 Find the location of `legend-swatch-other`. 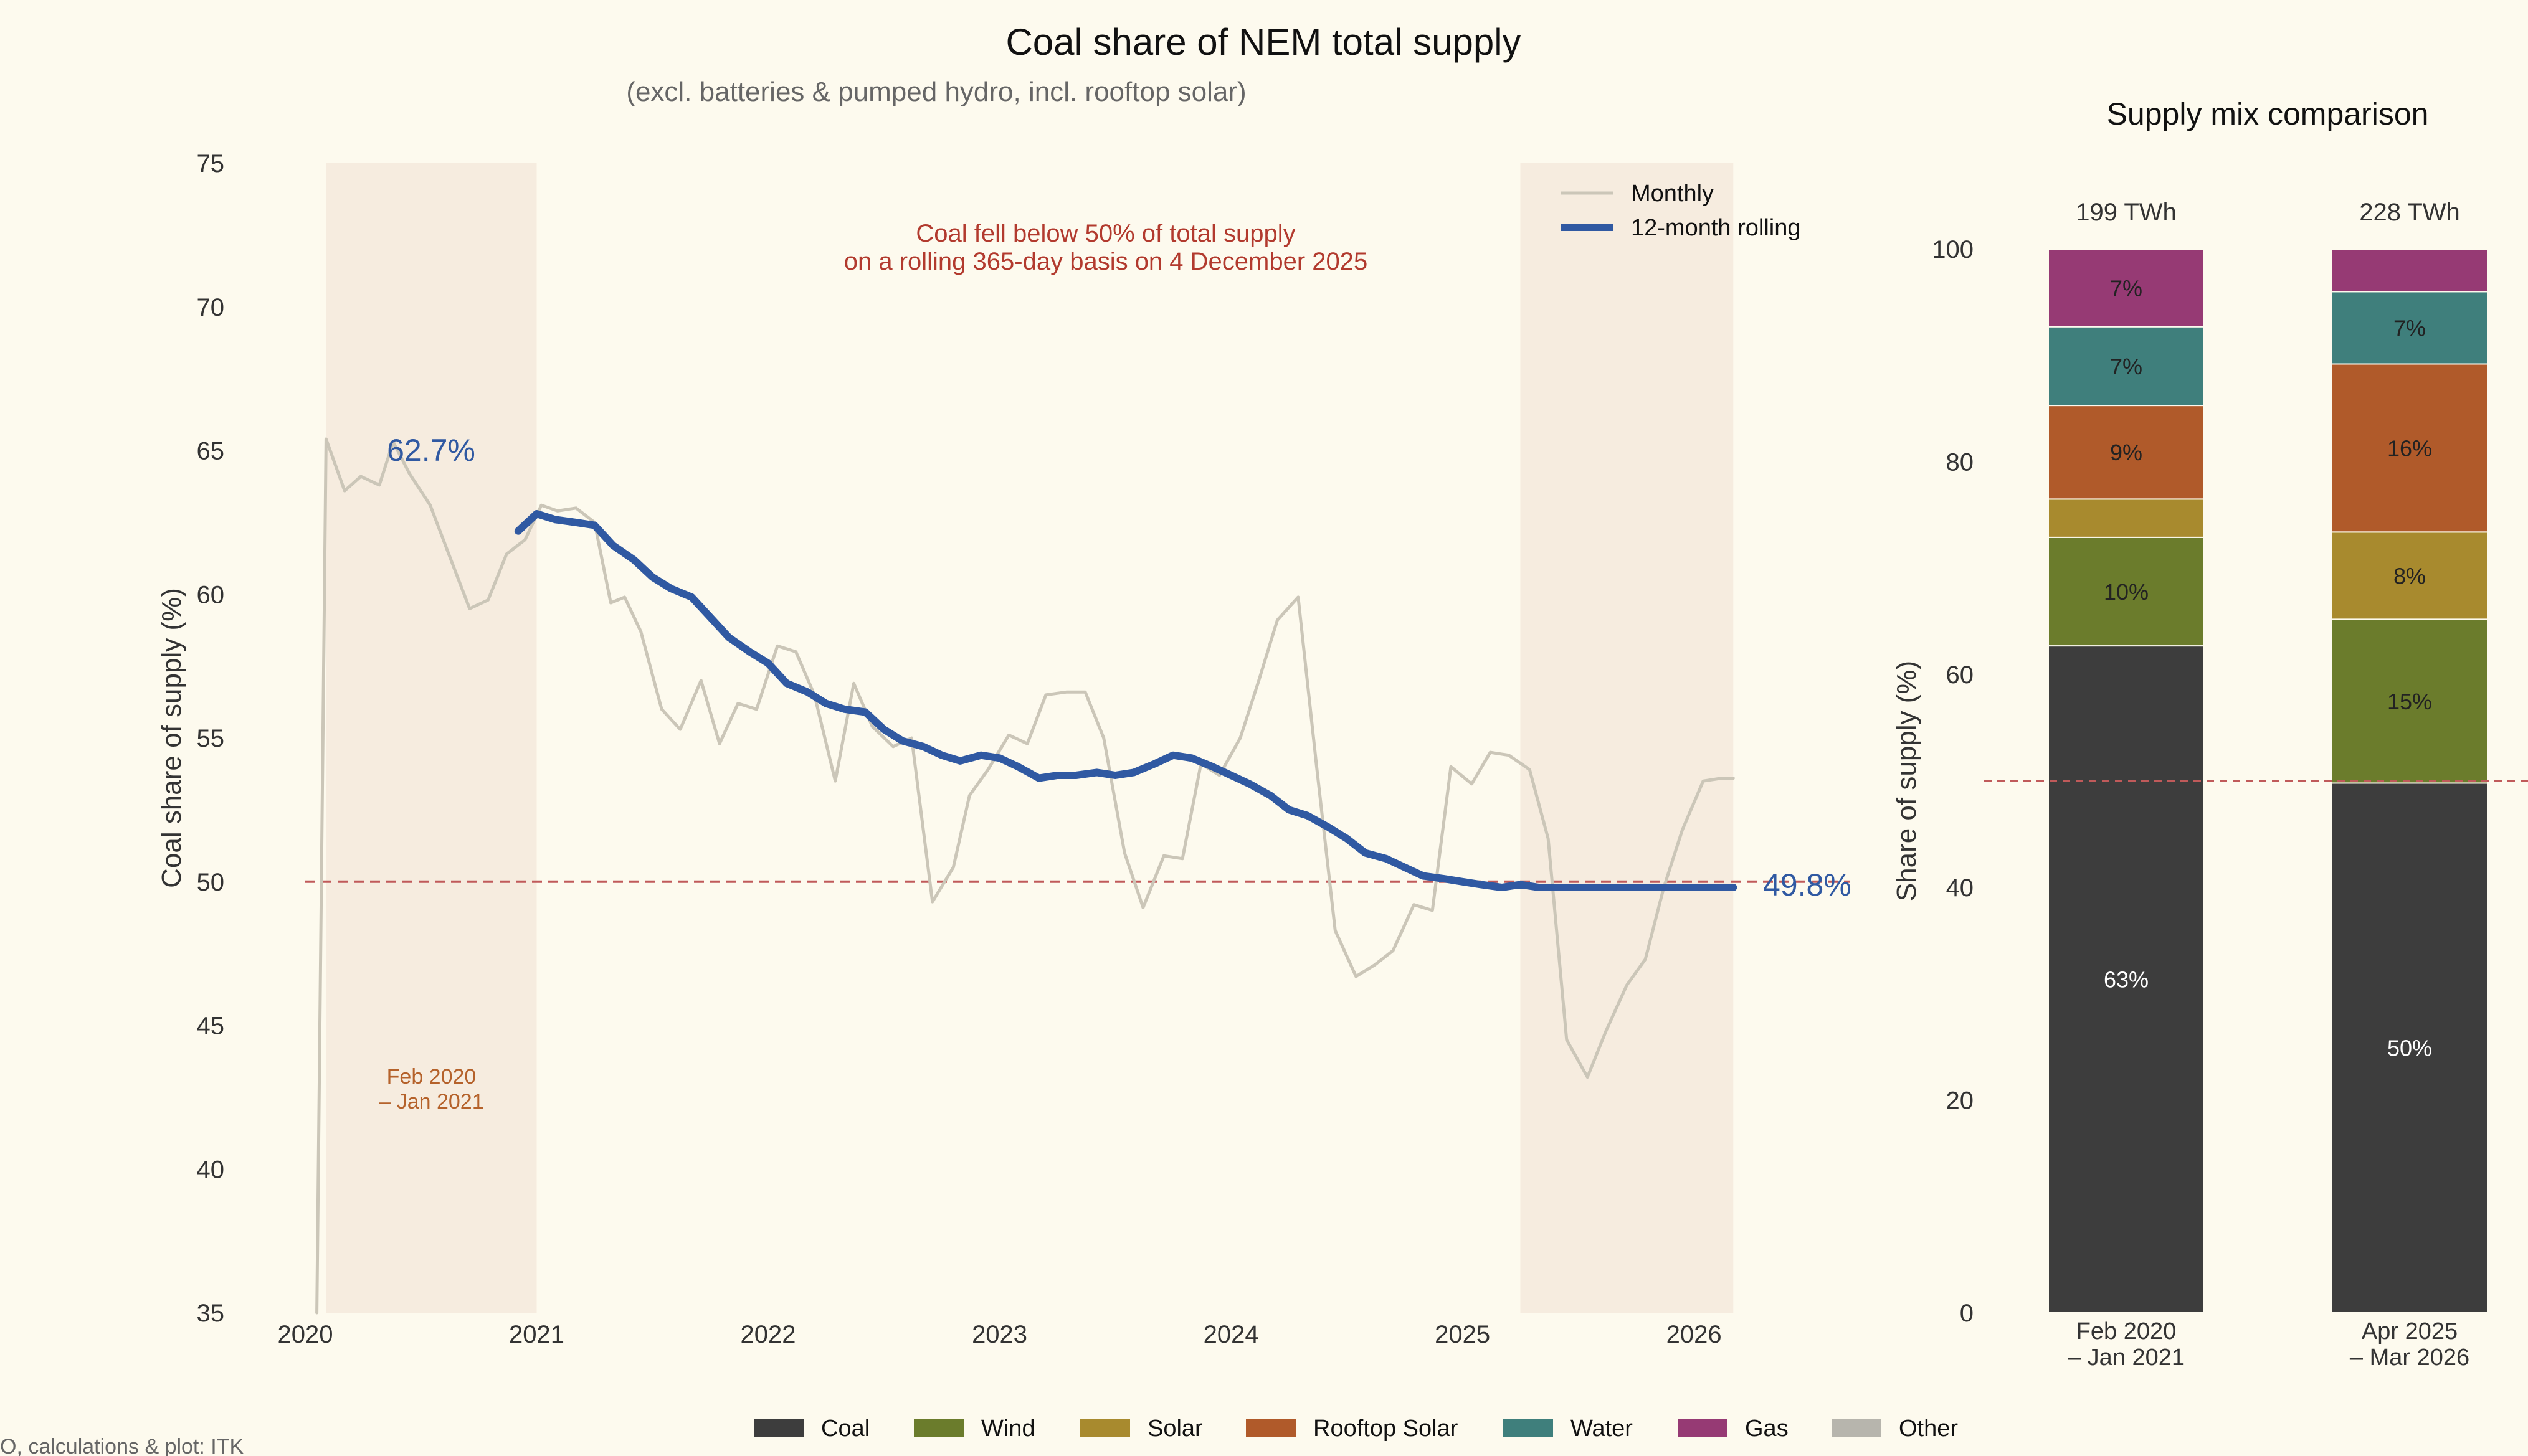

legend-swatch-other is located at coordinates (1856, 1428).